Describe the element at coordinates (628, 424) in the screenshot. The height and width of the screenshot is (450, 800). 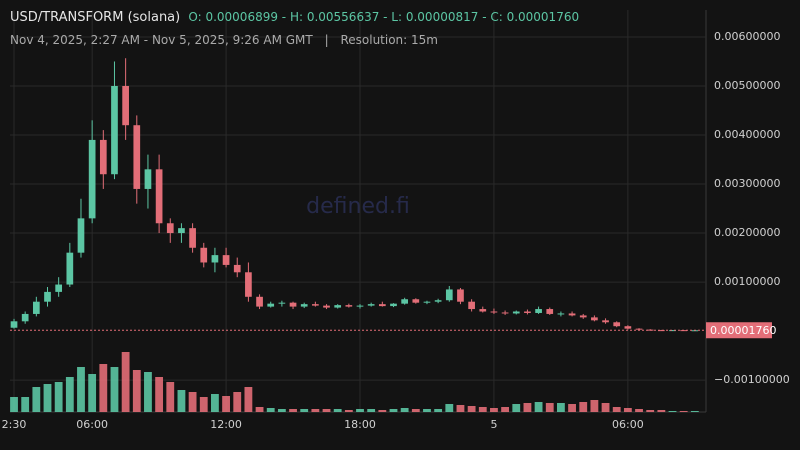
I see `x-tick-label: 06:00` at that location.